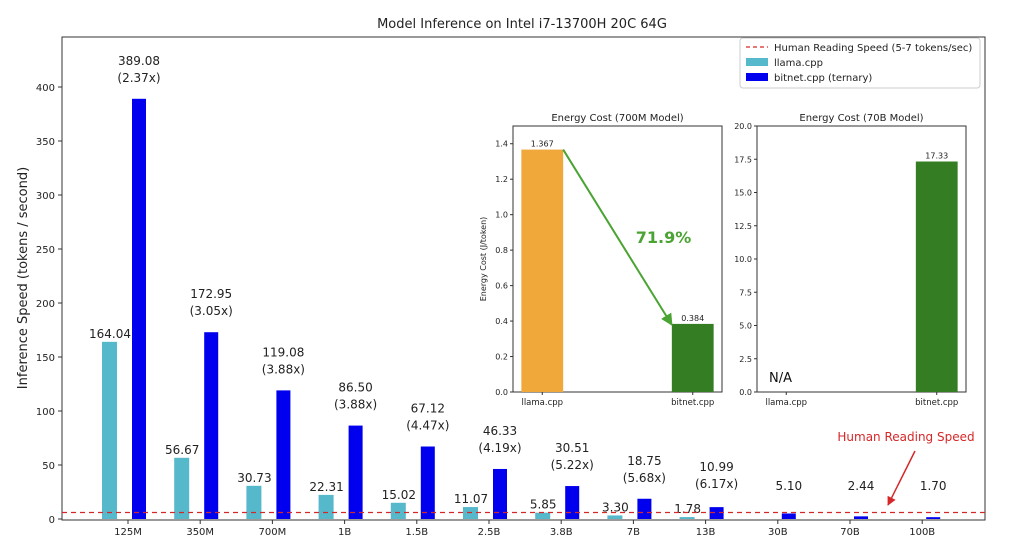 This screenshot has height=555, width=1024. Describe the element at coordinates (501, 144) in the screenshot. I see `inset-y-tick-label: 1.4` at that location.